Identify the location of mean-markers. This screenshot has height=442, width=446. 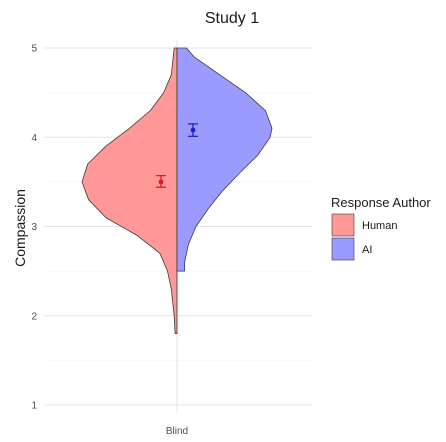
(177, 155).